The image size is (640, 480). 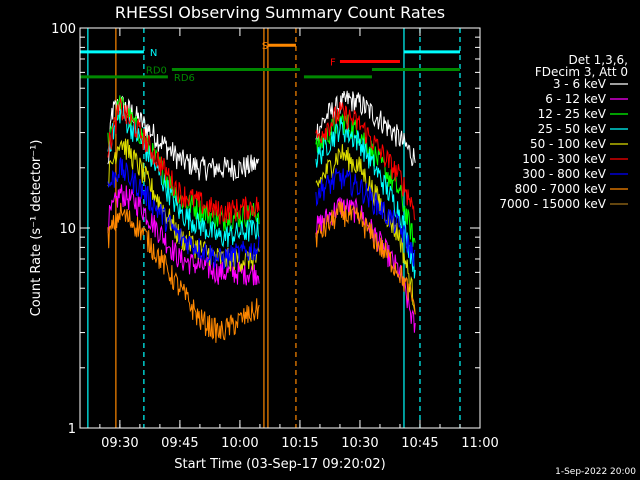 I want to click on flag-label-rd6: RD6, so click(x=184, y=78).